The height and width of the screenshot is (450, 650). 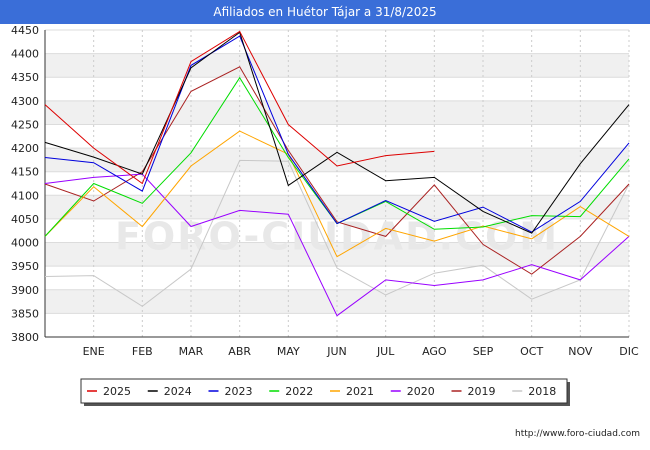 What do you see at coordinates (385, 351) in the screenshot?
I see `x-tick-label: JUL` at bounding box center [385, 351].